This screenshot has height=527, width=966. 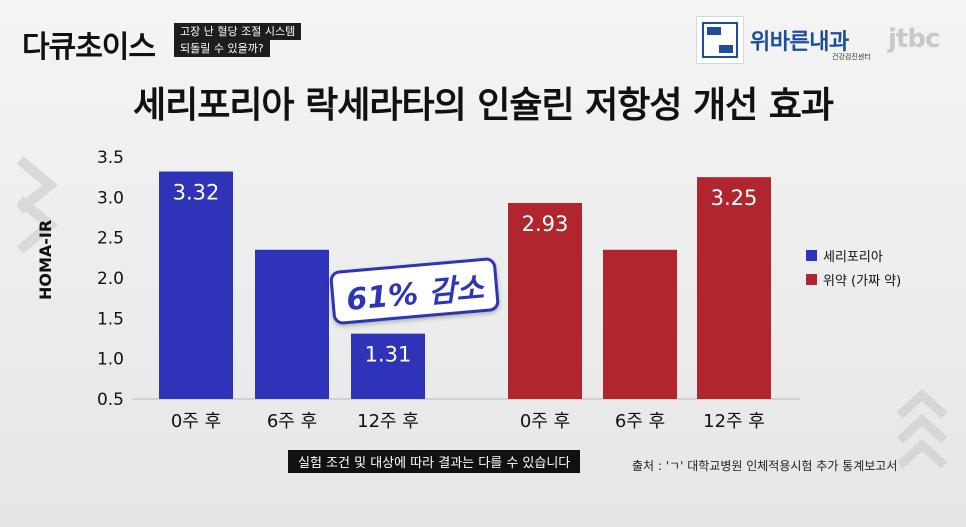 I want to click on data-label: 2.93, so click(x=545, y=224).